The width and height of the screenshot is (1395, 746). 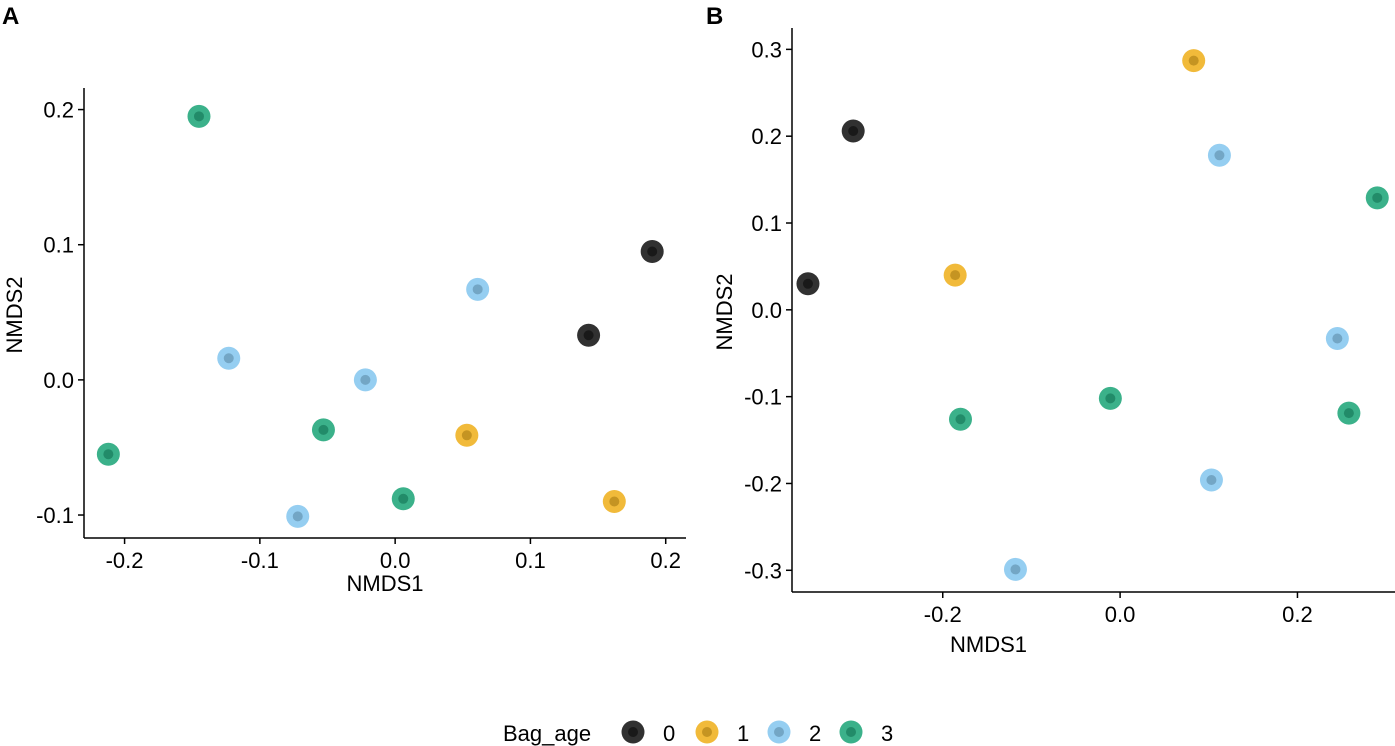 What do you see at coordinates (669, 733) in the screenshot?
I see `legend-label-0: 0` at bounding box center [669, 733].